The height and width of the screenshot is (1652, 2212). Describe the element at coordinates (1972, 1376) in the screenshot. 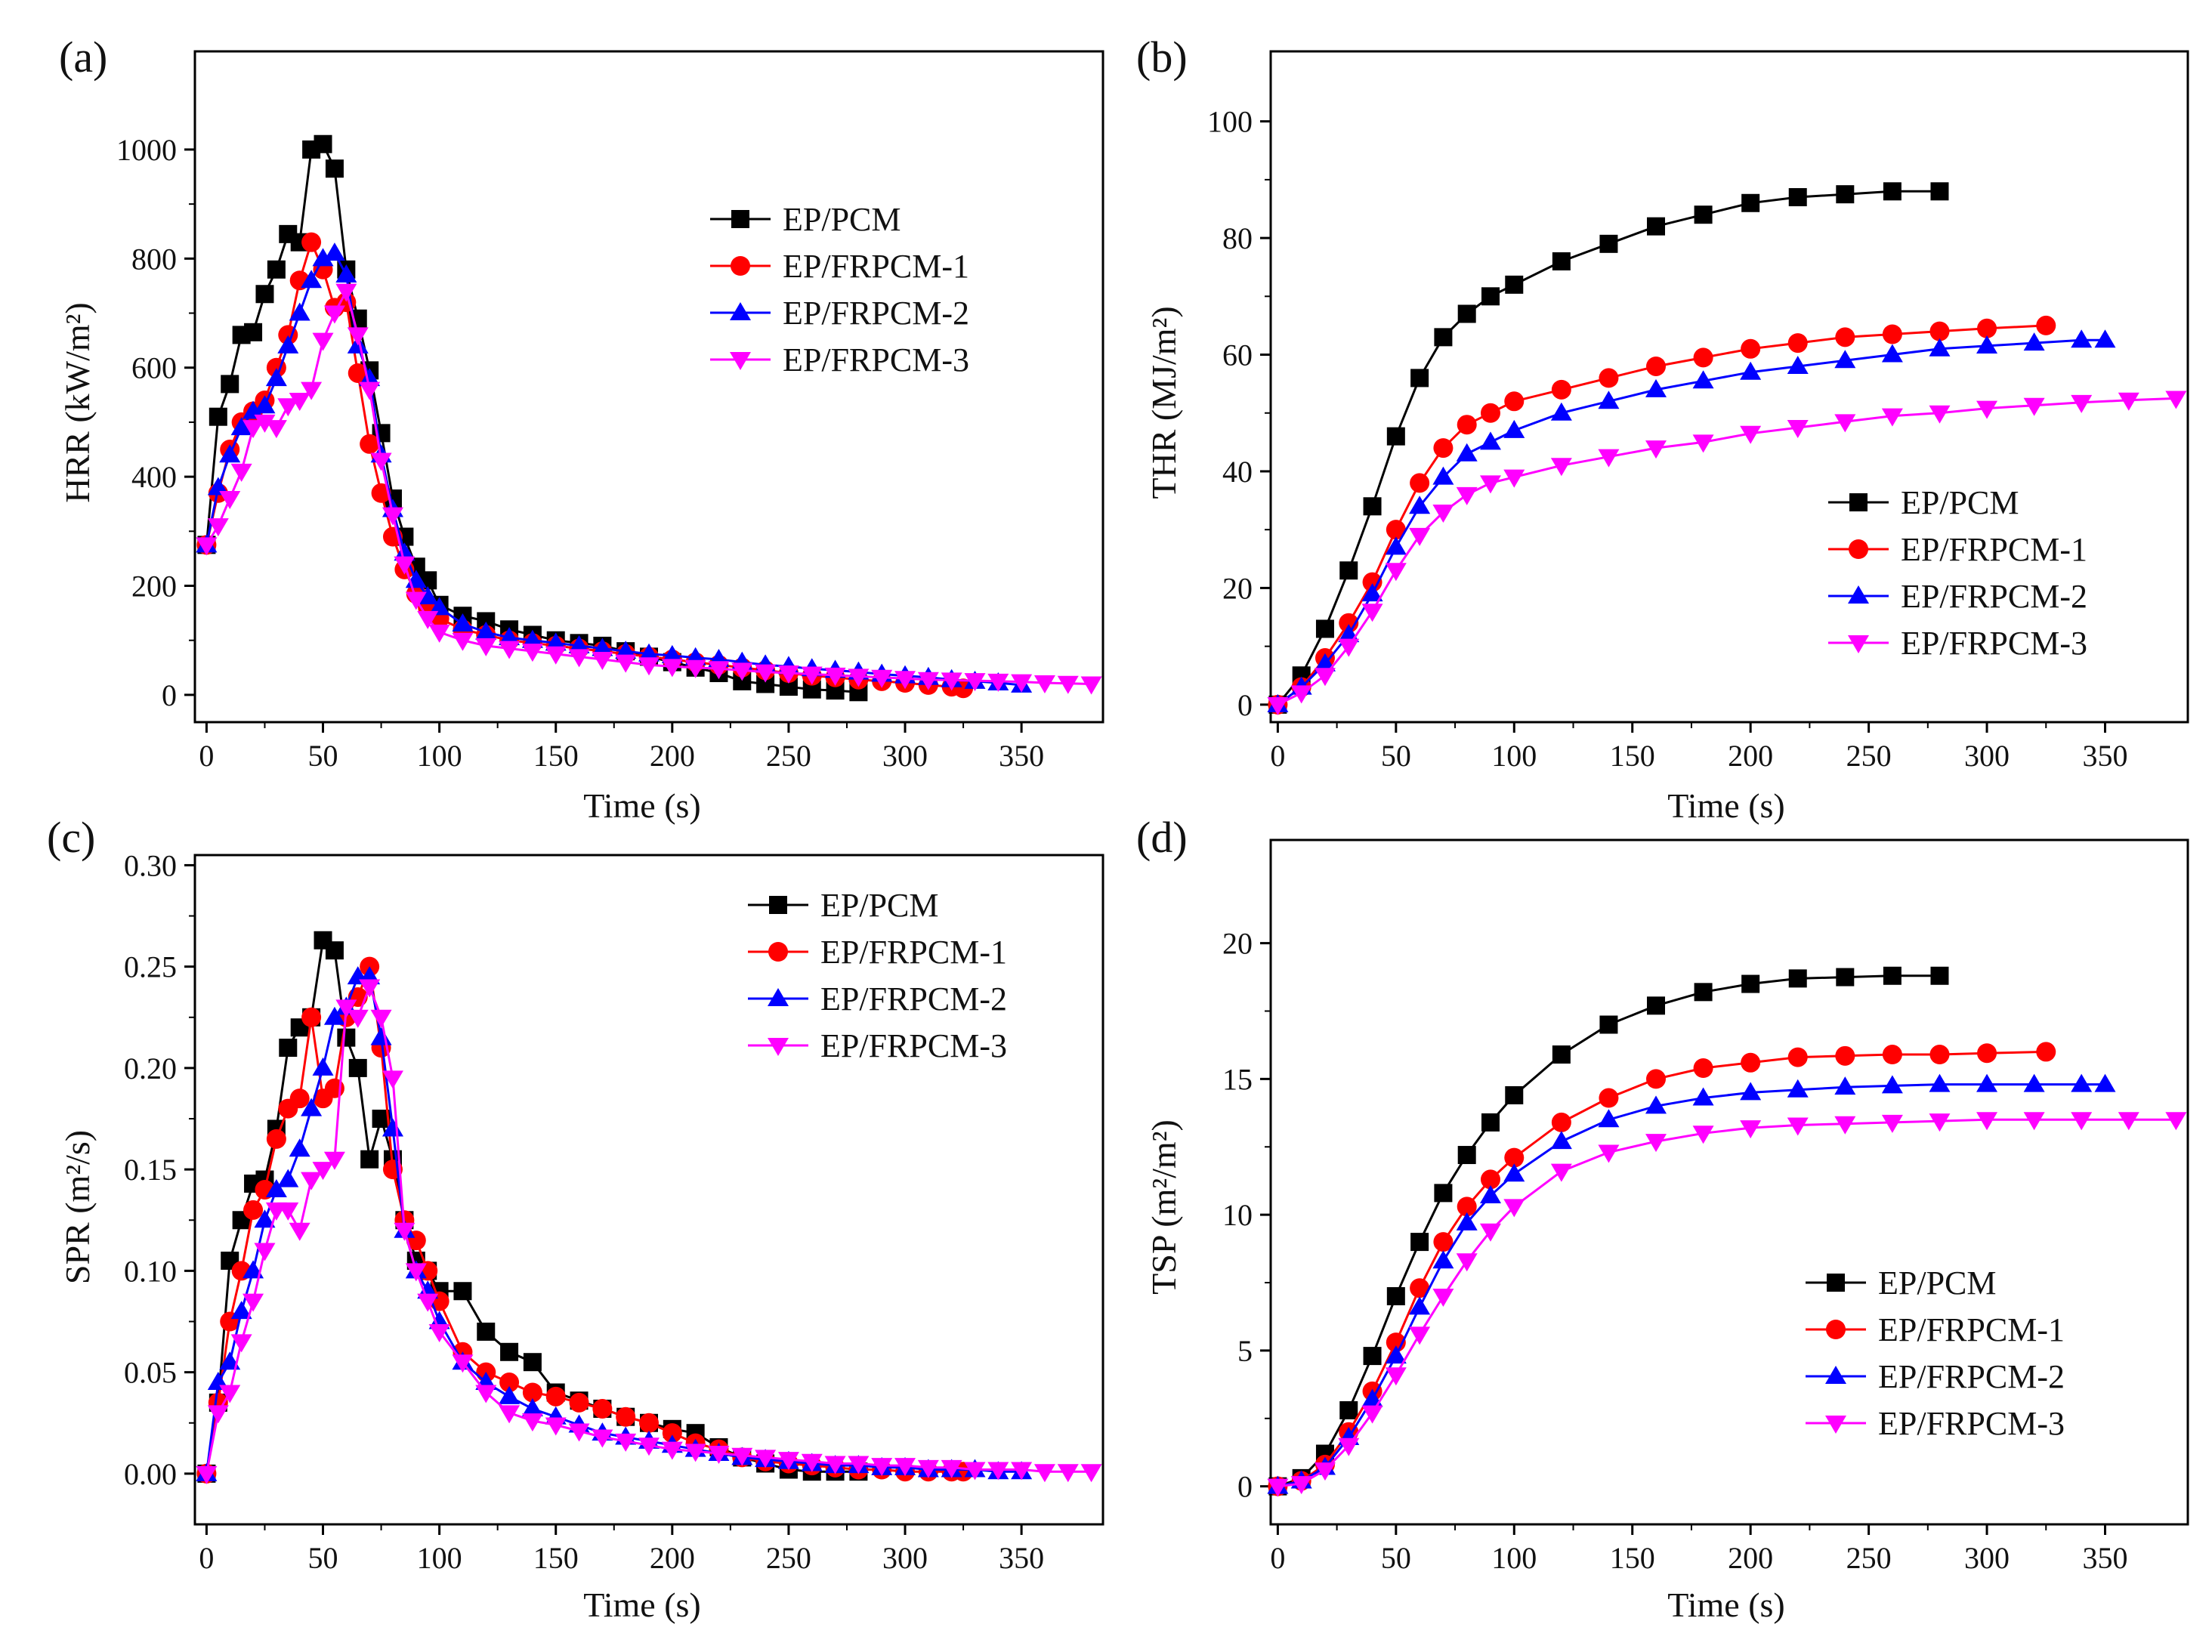

I see `panel-d-legend-label: EP/FRPCM-2` at that location.